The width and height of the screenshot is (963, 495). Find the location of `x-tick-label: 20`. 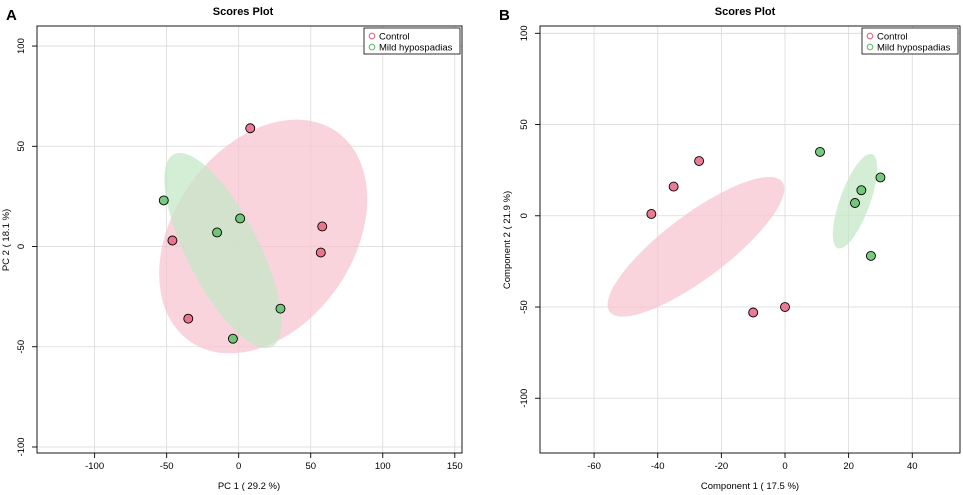

x-tick-label: 20 is located at coordinates (848, 466).